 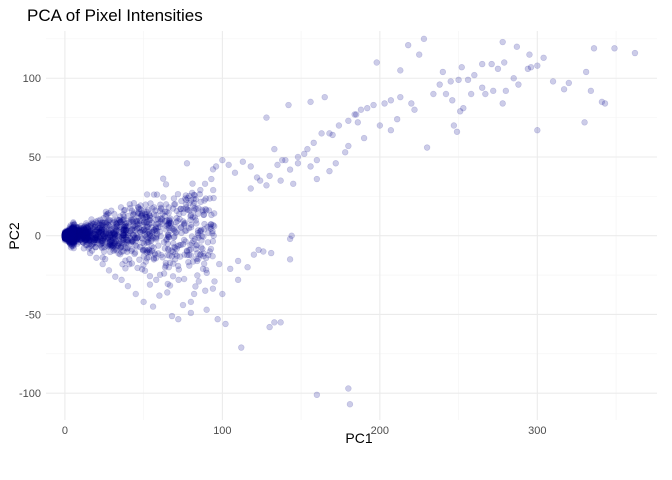 What do you see at coordinates (222, 431) in the screenshot?
I see `x-tick-label: 100` at bounding box center [222, 431].